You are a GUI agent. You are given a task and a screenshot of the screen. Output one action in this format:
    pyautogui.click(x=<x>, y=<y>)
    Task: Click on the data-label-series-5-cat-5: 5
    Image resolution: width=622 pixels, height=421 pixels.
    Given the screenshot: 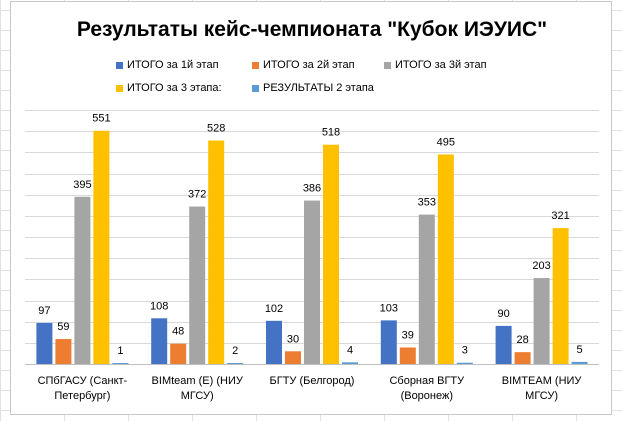 What is the action you would take?
    pyautogui.click(x=580, y=350)
    